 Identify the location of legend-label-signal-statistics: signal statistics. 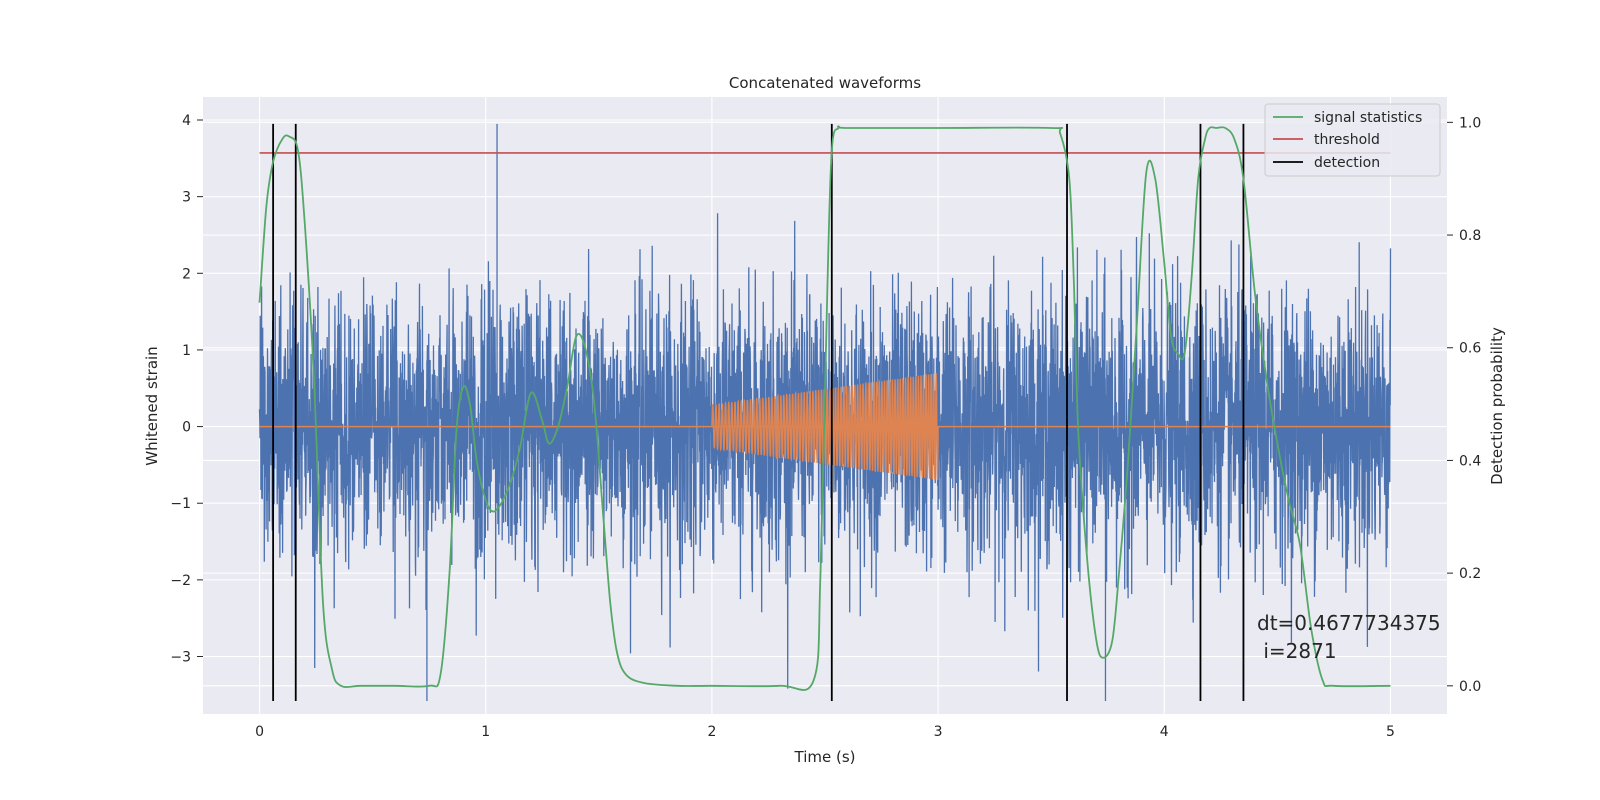
(1368, 118).